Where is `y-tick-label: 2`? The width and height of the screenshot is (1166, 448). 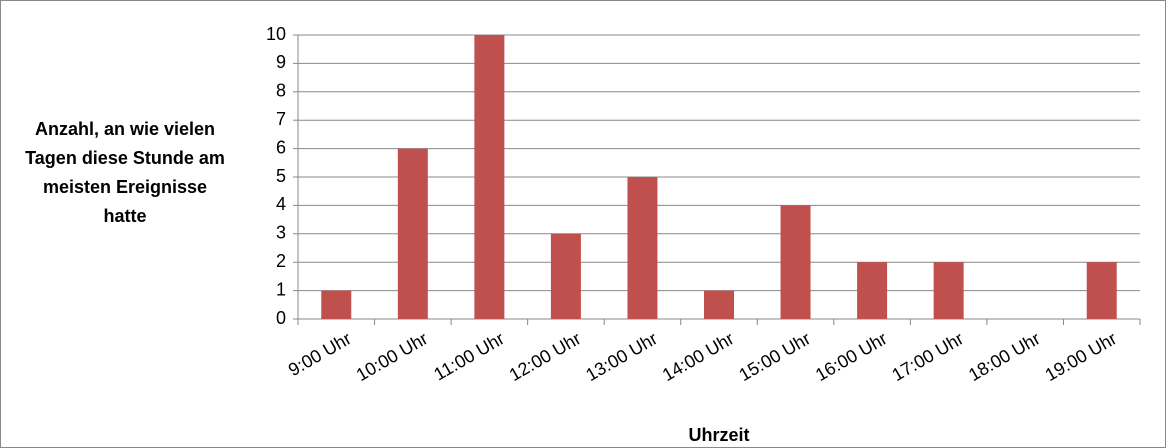 y-tick-label: 2 is located at coordinates (281, 261).